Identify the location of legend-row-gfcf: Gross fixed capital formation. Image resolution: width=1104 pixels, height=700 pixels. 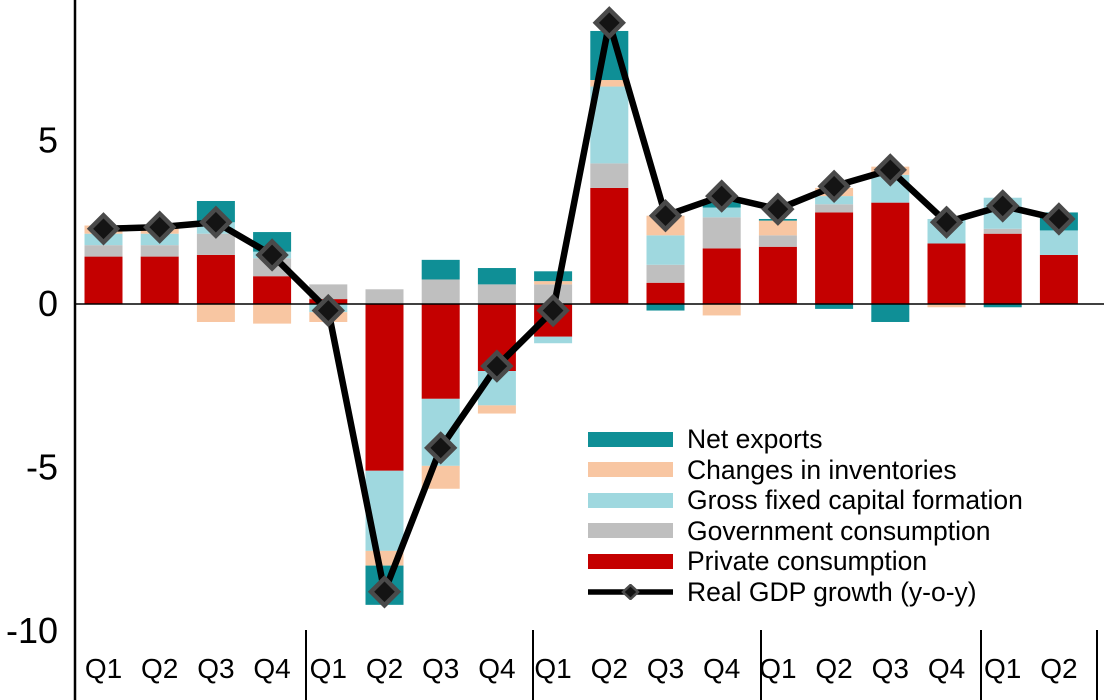
(805, 500).